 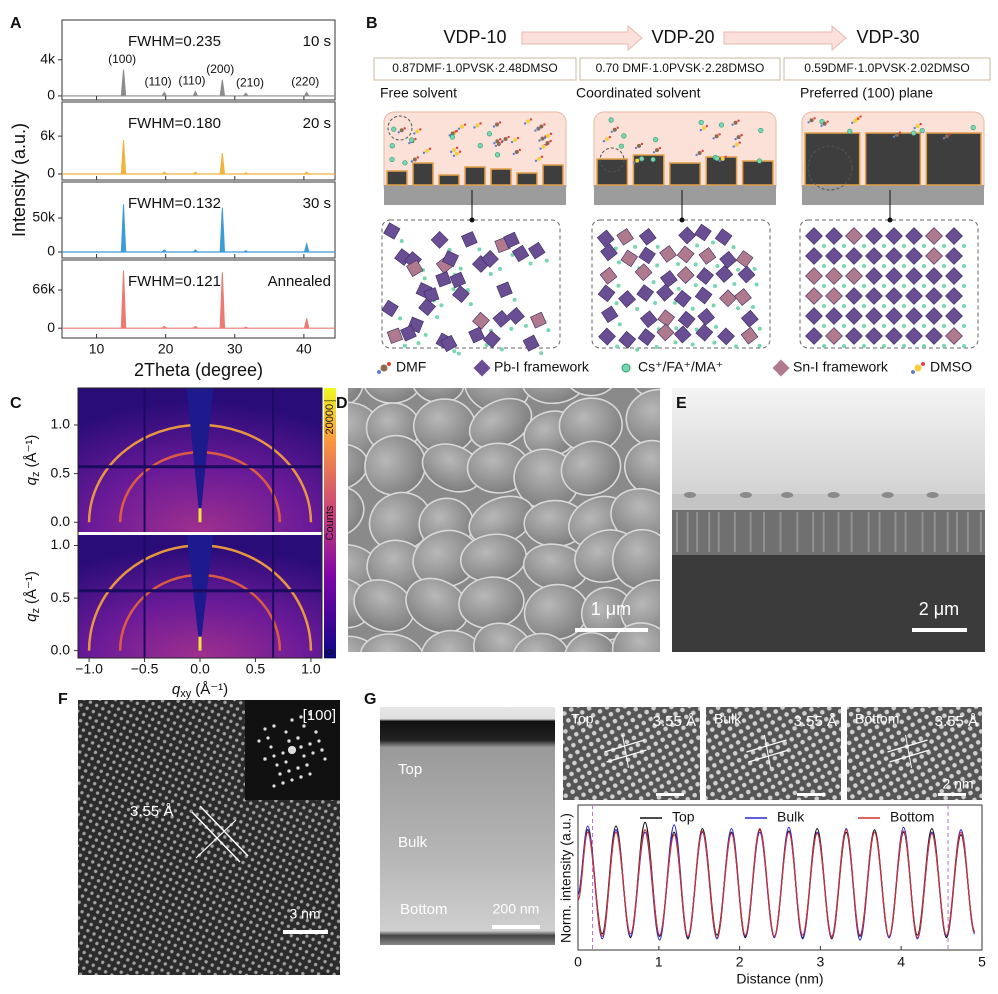 What do you see at coordinates (680, 68) in the screenshot?
I see `ratio-label: 0.70 DMF·1.0PVSK·2.28DMSO` at bounding box center [680, 68].